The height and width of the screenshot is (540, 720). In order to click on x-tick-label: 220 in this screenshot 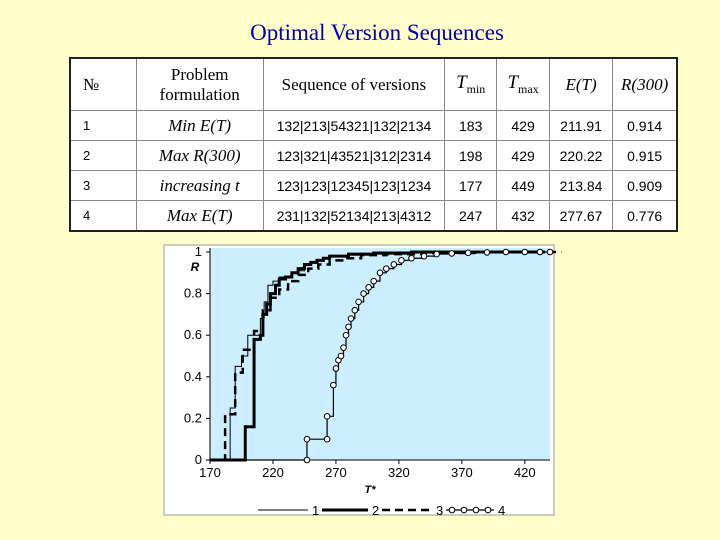, I will do `click(273, 472)`.